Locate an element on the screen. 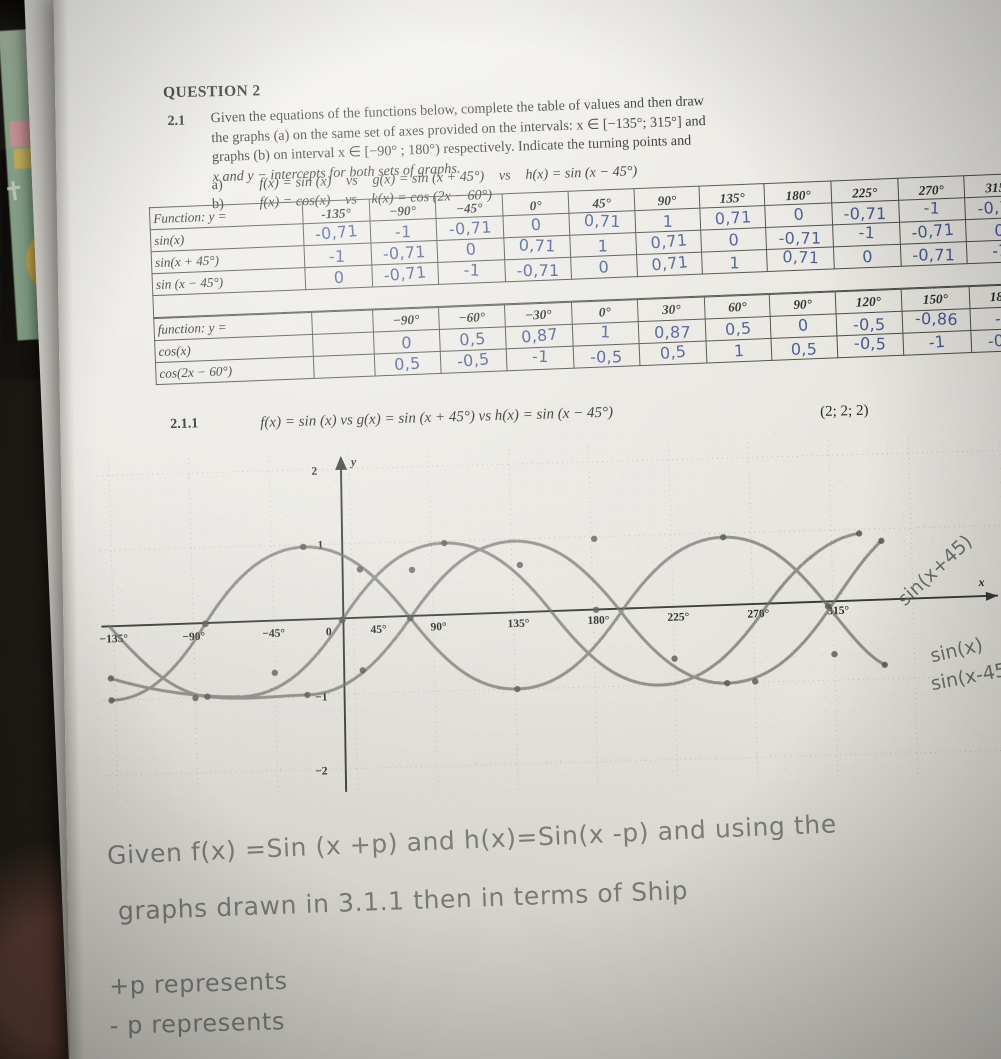  sin-row-1-cell-3: 0,71 is located at coordinates (537, 247).